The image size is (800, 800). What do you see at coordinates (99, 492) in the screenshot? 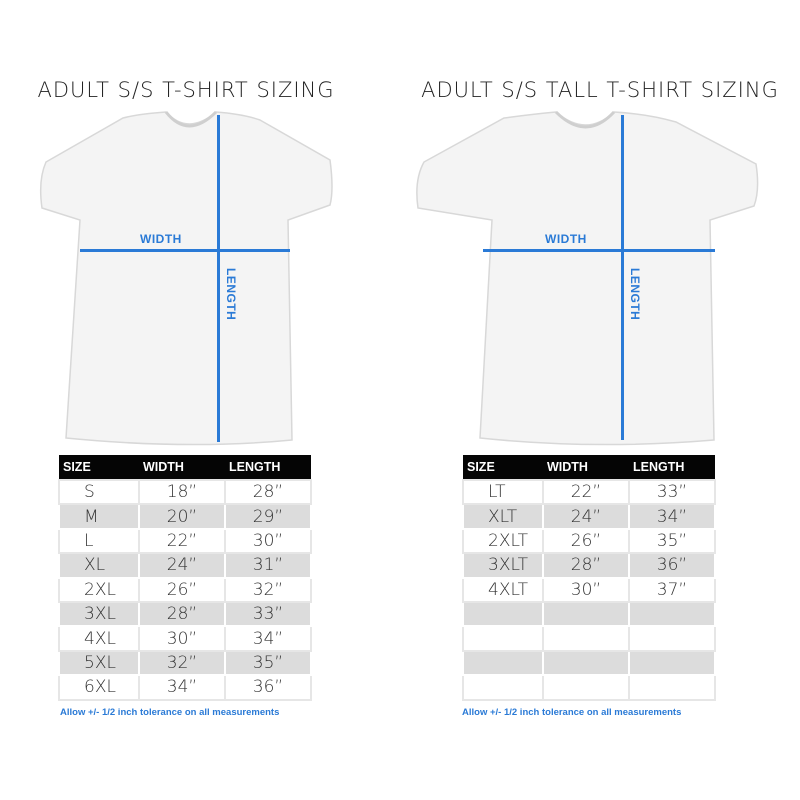
I see `cell-size: S` at bounding box center [99, 492].